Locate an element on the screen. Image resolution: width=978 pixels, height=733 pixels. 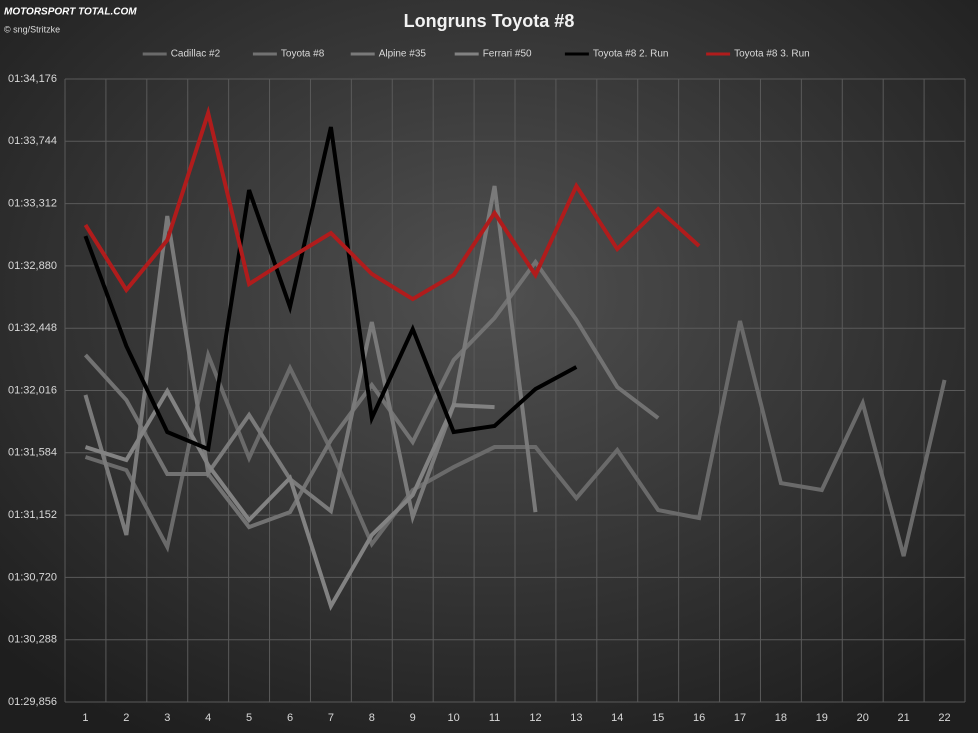
x-tick-label: 1 is located at coordinates (85, 718).